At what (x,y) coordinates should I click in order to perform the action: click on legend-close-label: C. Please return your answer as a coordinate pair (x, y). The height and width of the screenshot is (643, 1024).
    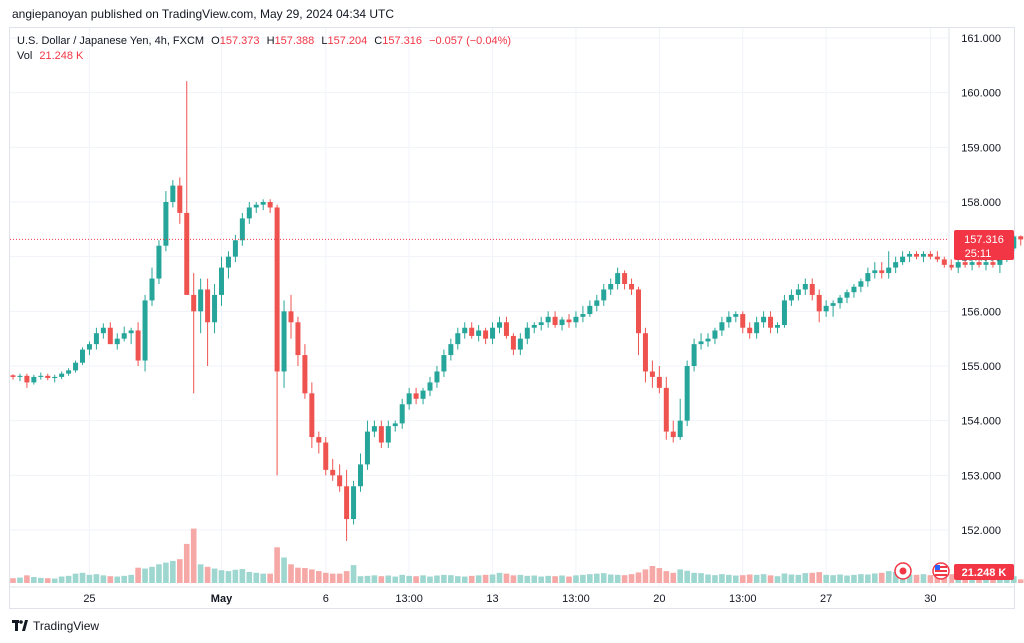
    Looking at the image, I should click on (378, 41).